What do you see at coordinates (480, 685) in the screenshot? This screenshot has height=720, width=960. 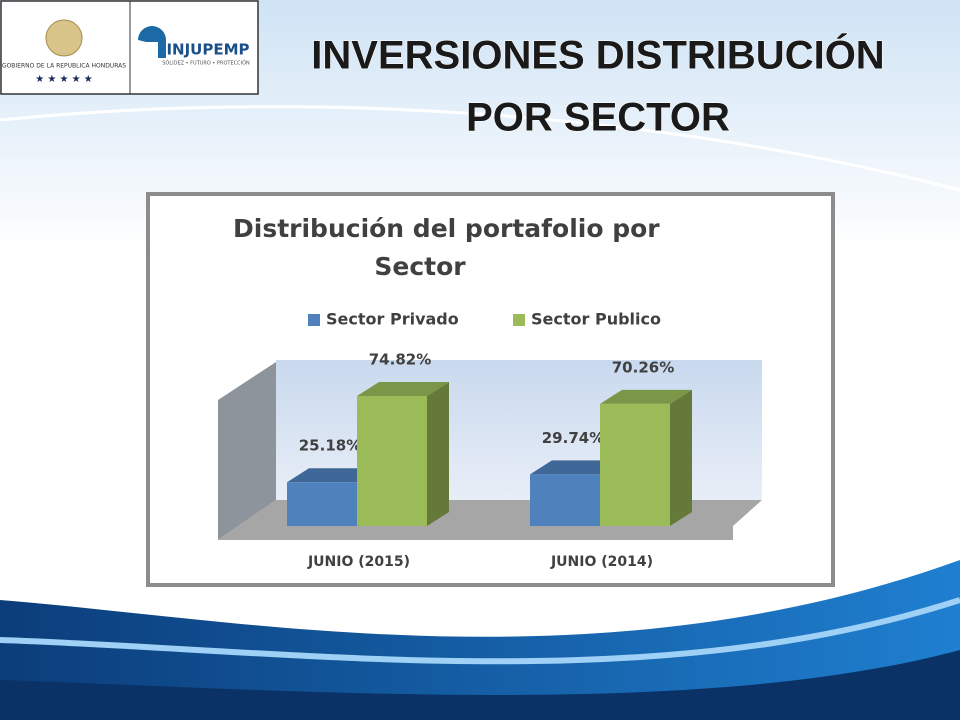 I see `wave` at bounding box center [480, 685].